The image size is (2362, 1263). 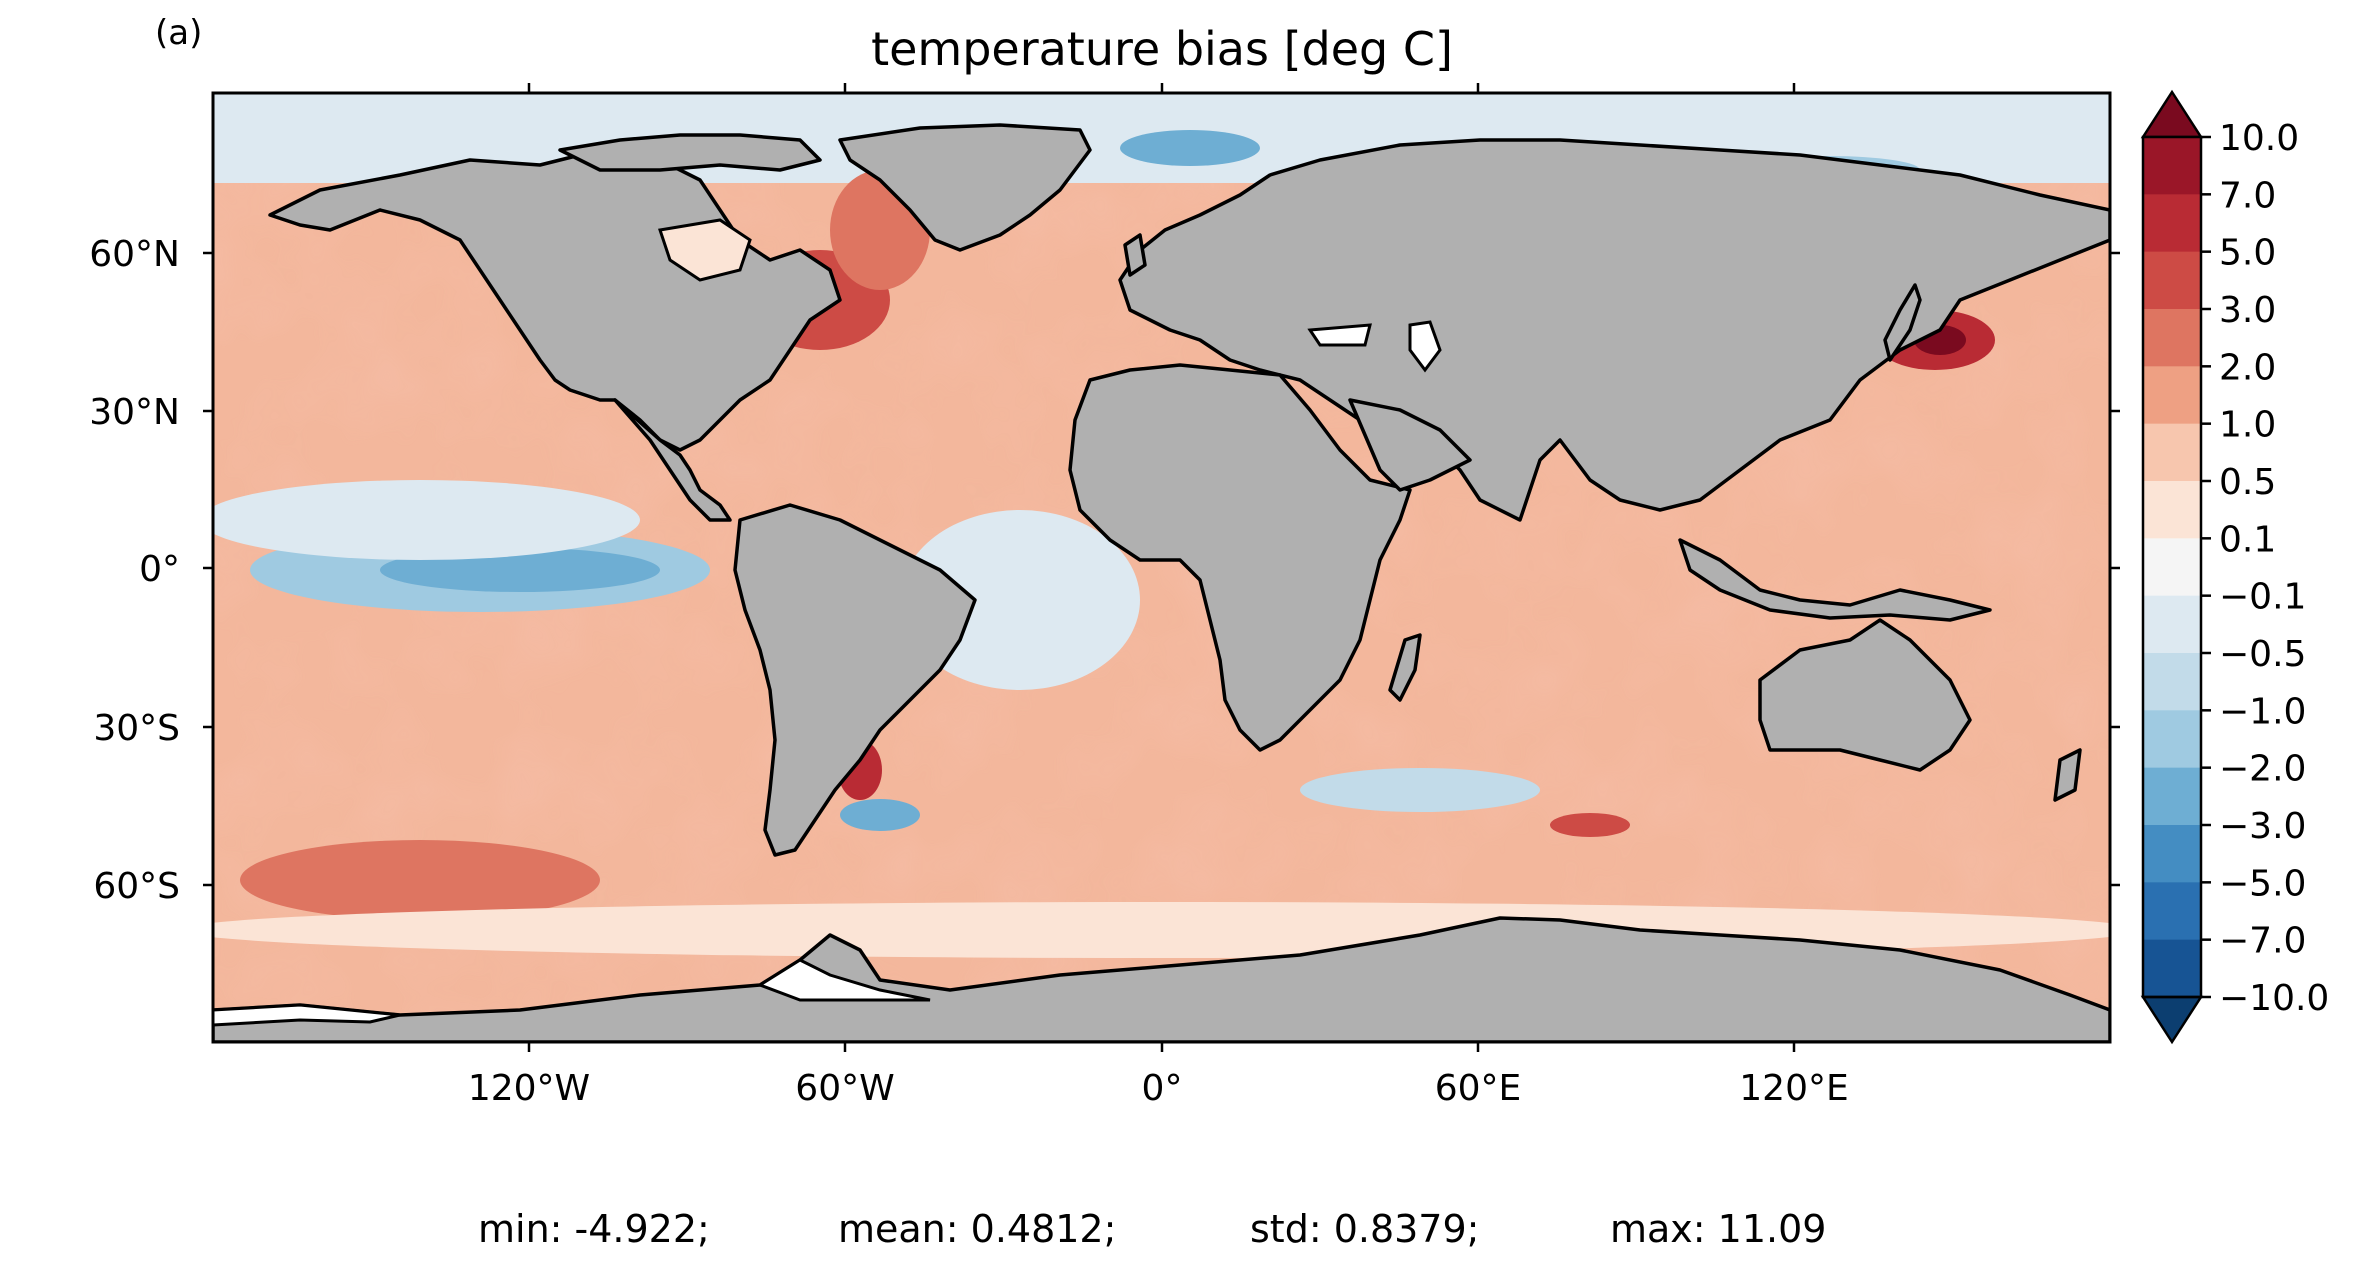 What do you see at coordinates (1420, 790) in the screenshot?
I see `south-atlantic-cold` at bounding box center [1420, 790].